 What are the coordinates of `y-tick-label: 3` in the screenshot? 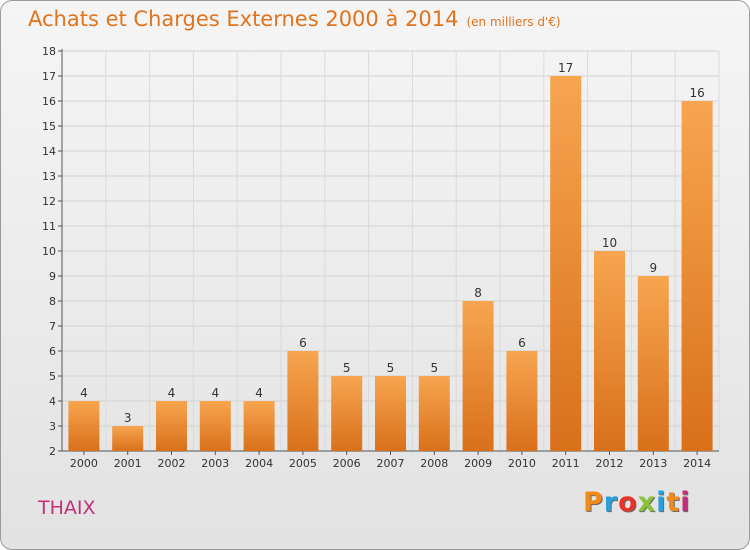 It's located at (52, 426).